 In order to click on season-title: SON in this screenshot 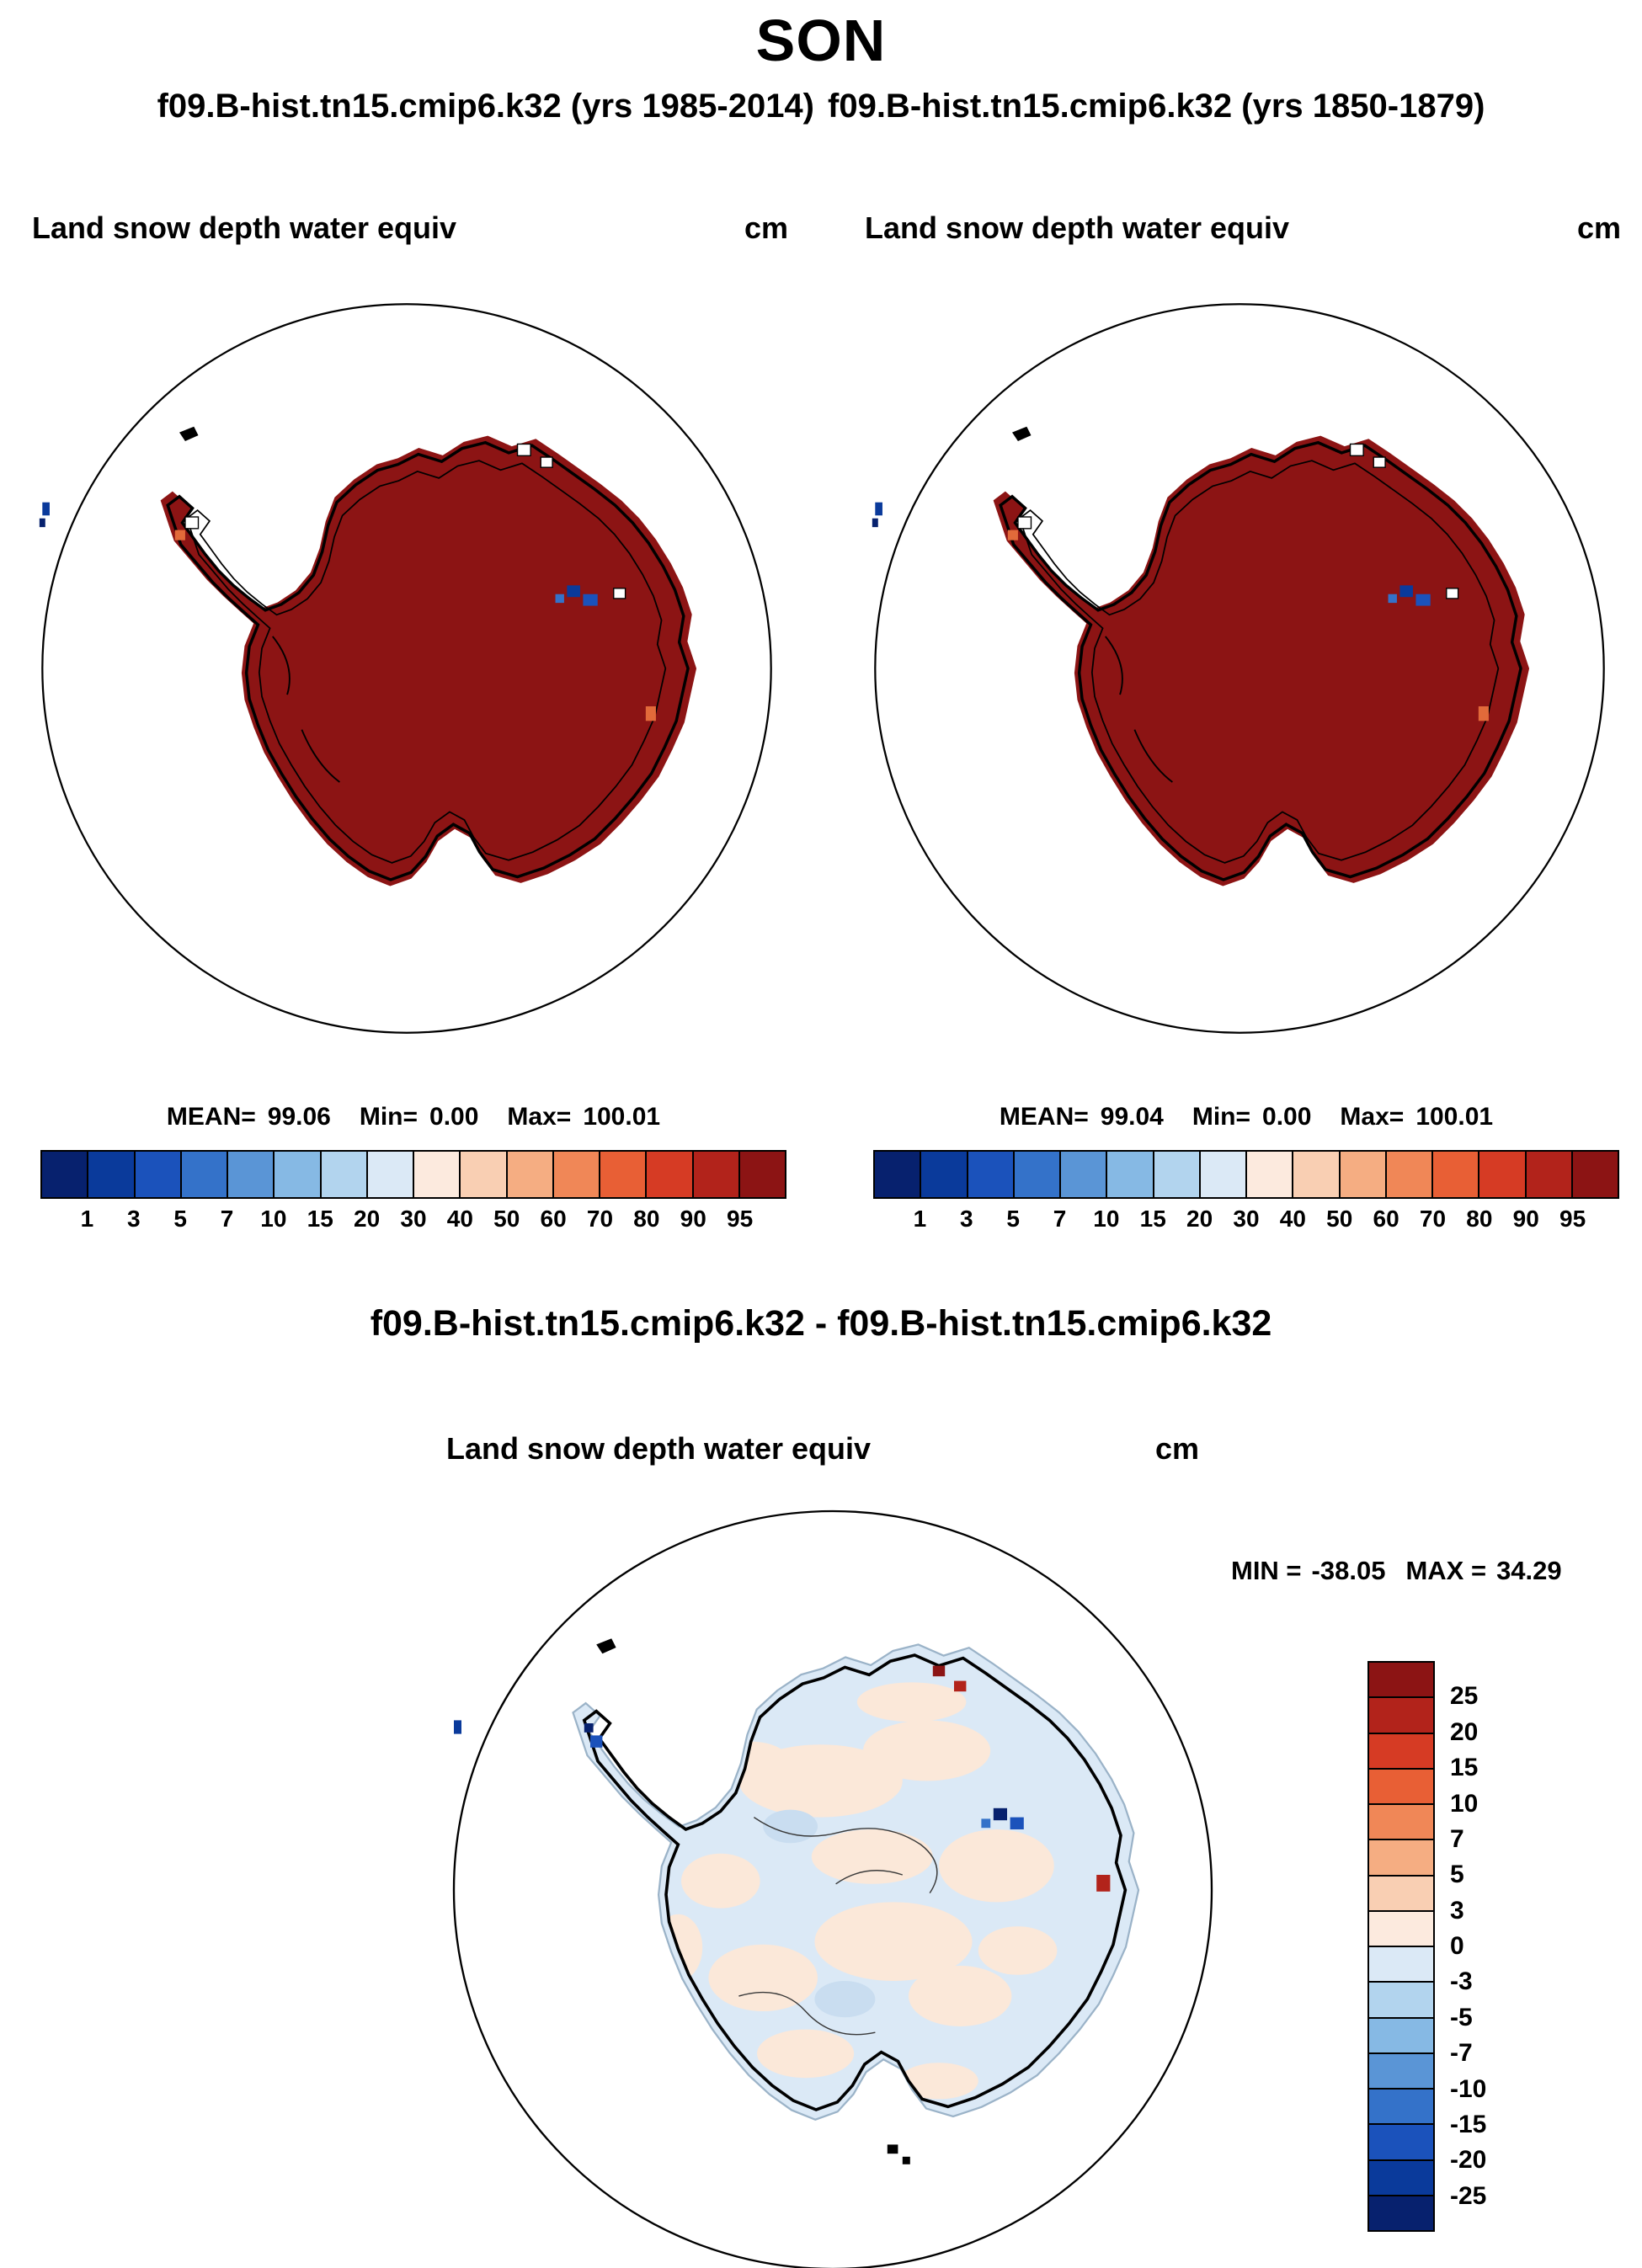, I will do `click(821, 41)`.